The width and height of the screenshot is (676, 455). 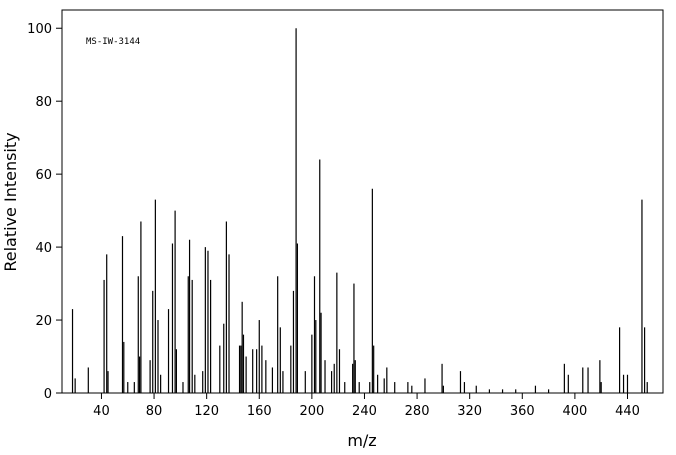 What do you see at coordinates (311, 411) in the screenshot?
I see `x-tick-label: 200` at bounding box center [311, 411].